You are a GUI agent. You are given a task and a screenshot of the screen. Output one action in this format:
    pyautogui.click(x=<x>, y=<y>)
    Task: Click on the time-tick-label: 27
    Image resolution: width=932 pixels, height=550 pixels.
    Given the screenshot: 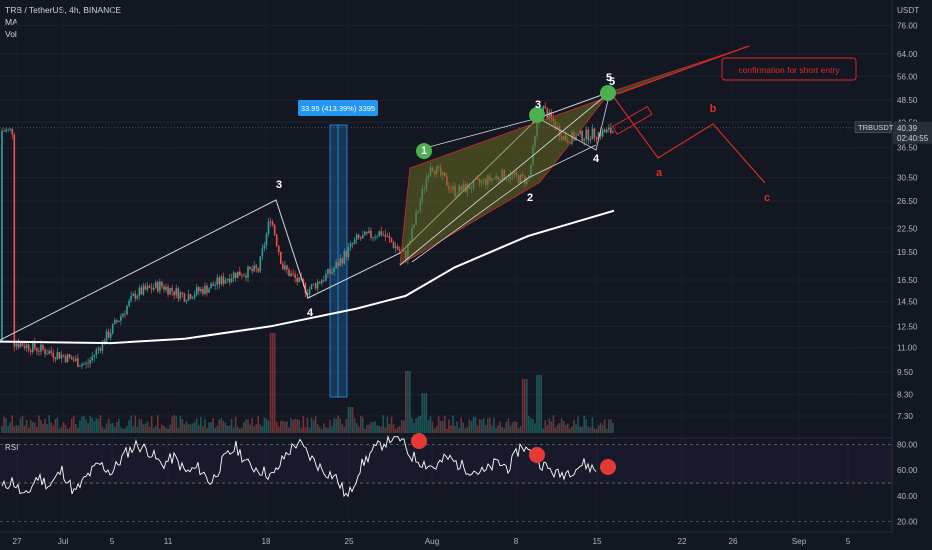 What is the action you would take?
    pyautogui.click(x=17, y=541)
    